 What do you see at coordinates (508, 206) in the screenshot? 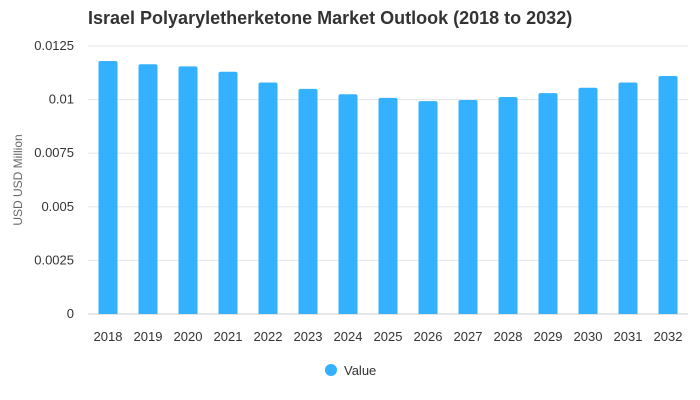
I see `bar-2028` at bounding box center [508, 206].